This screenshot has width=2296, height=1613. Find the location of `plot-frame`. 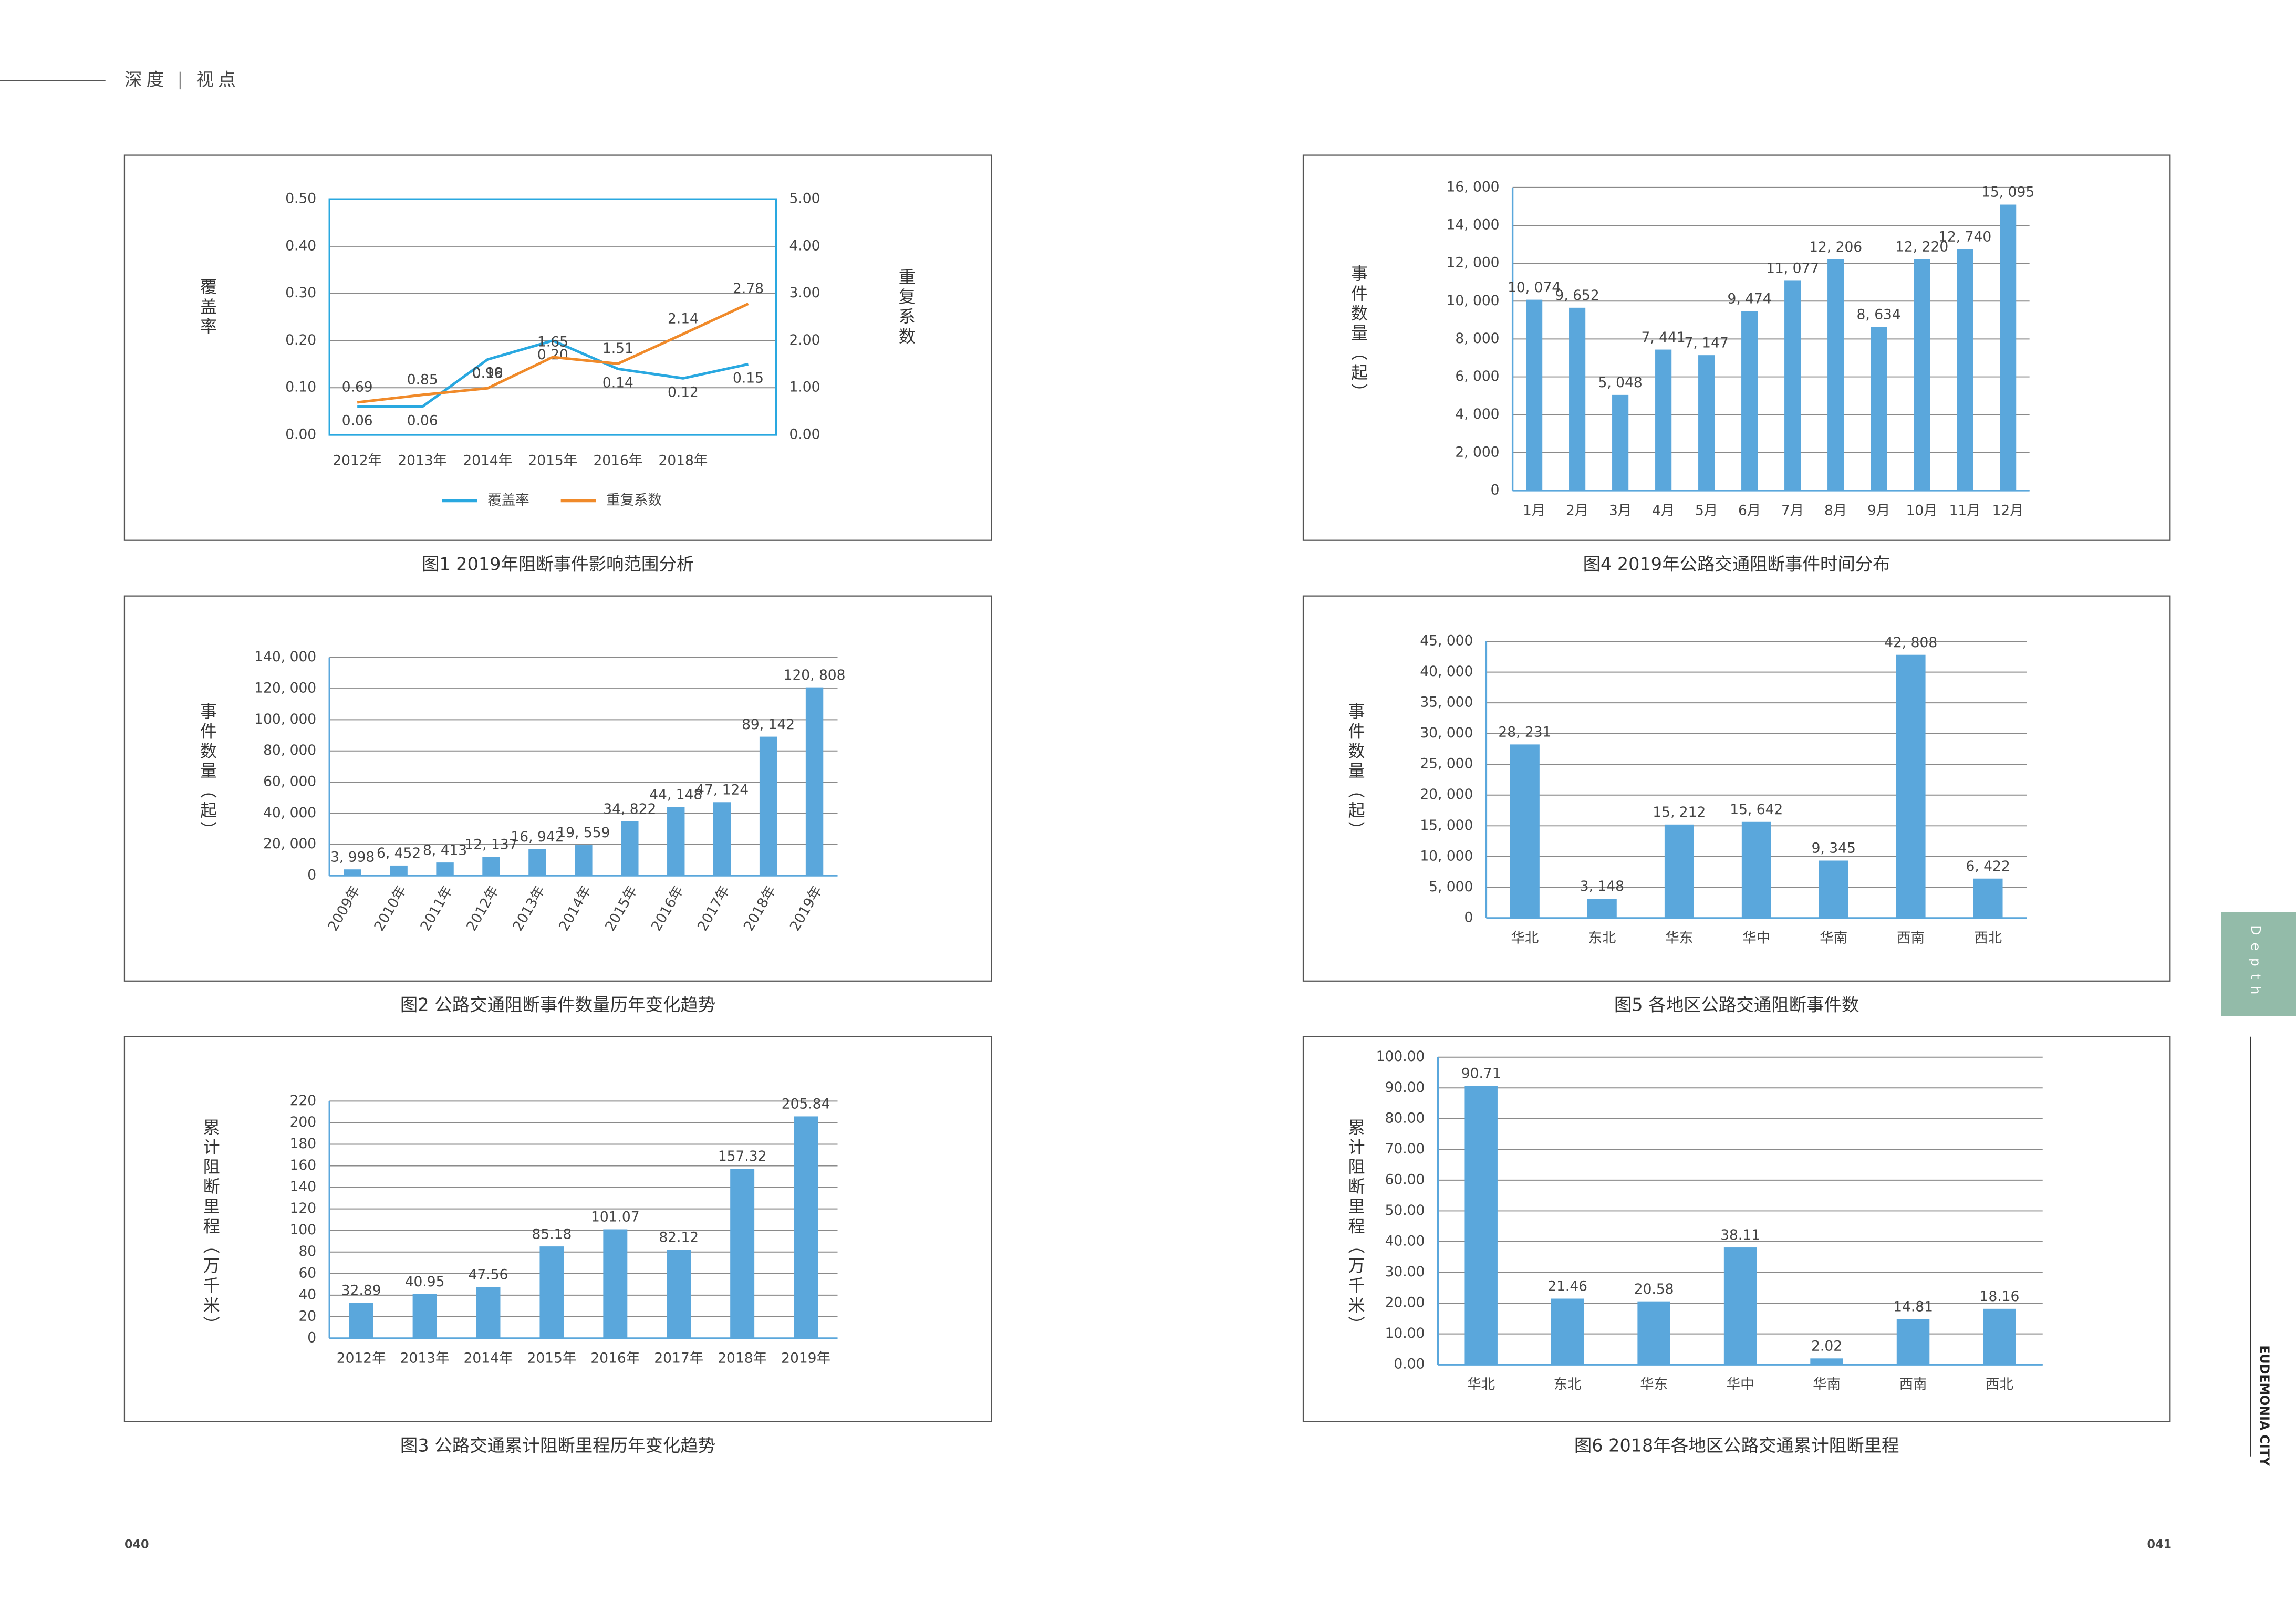

plot-frame is located at coordinates (552, 317).